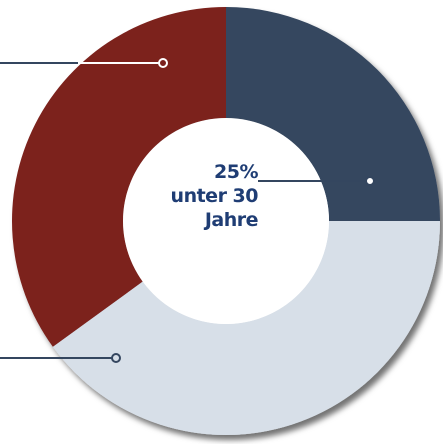 This screenshot has width=443, height=444. Describe the element at coordinates (316, 181) in the screenshot. I see `leader-blue` at that location.